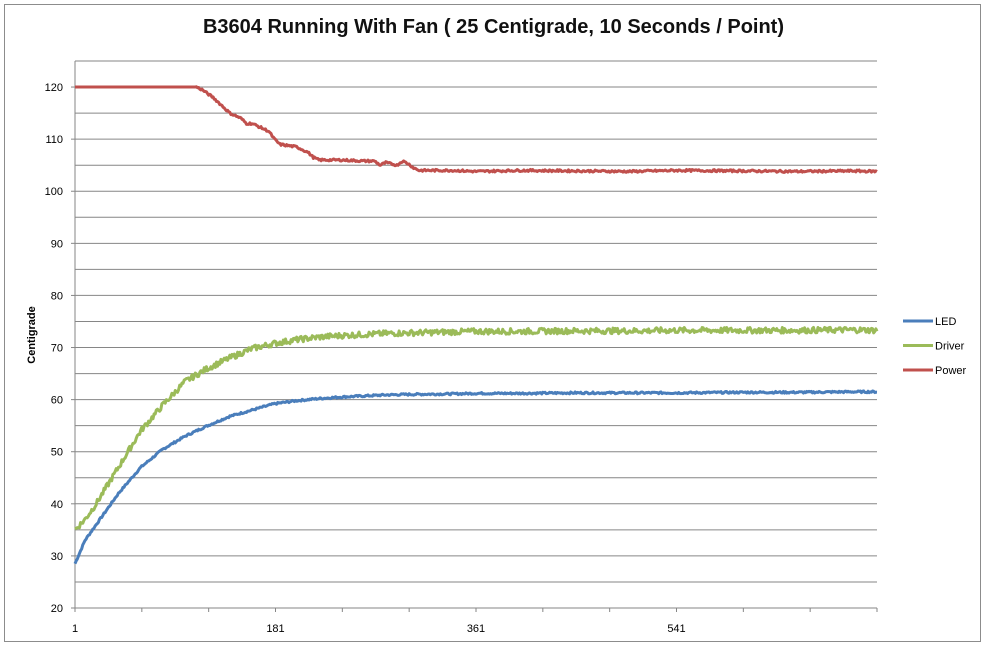 This screenshot has width=987, height=648. I want to click on x-tick-label: 361, so click(476, 629).